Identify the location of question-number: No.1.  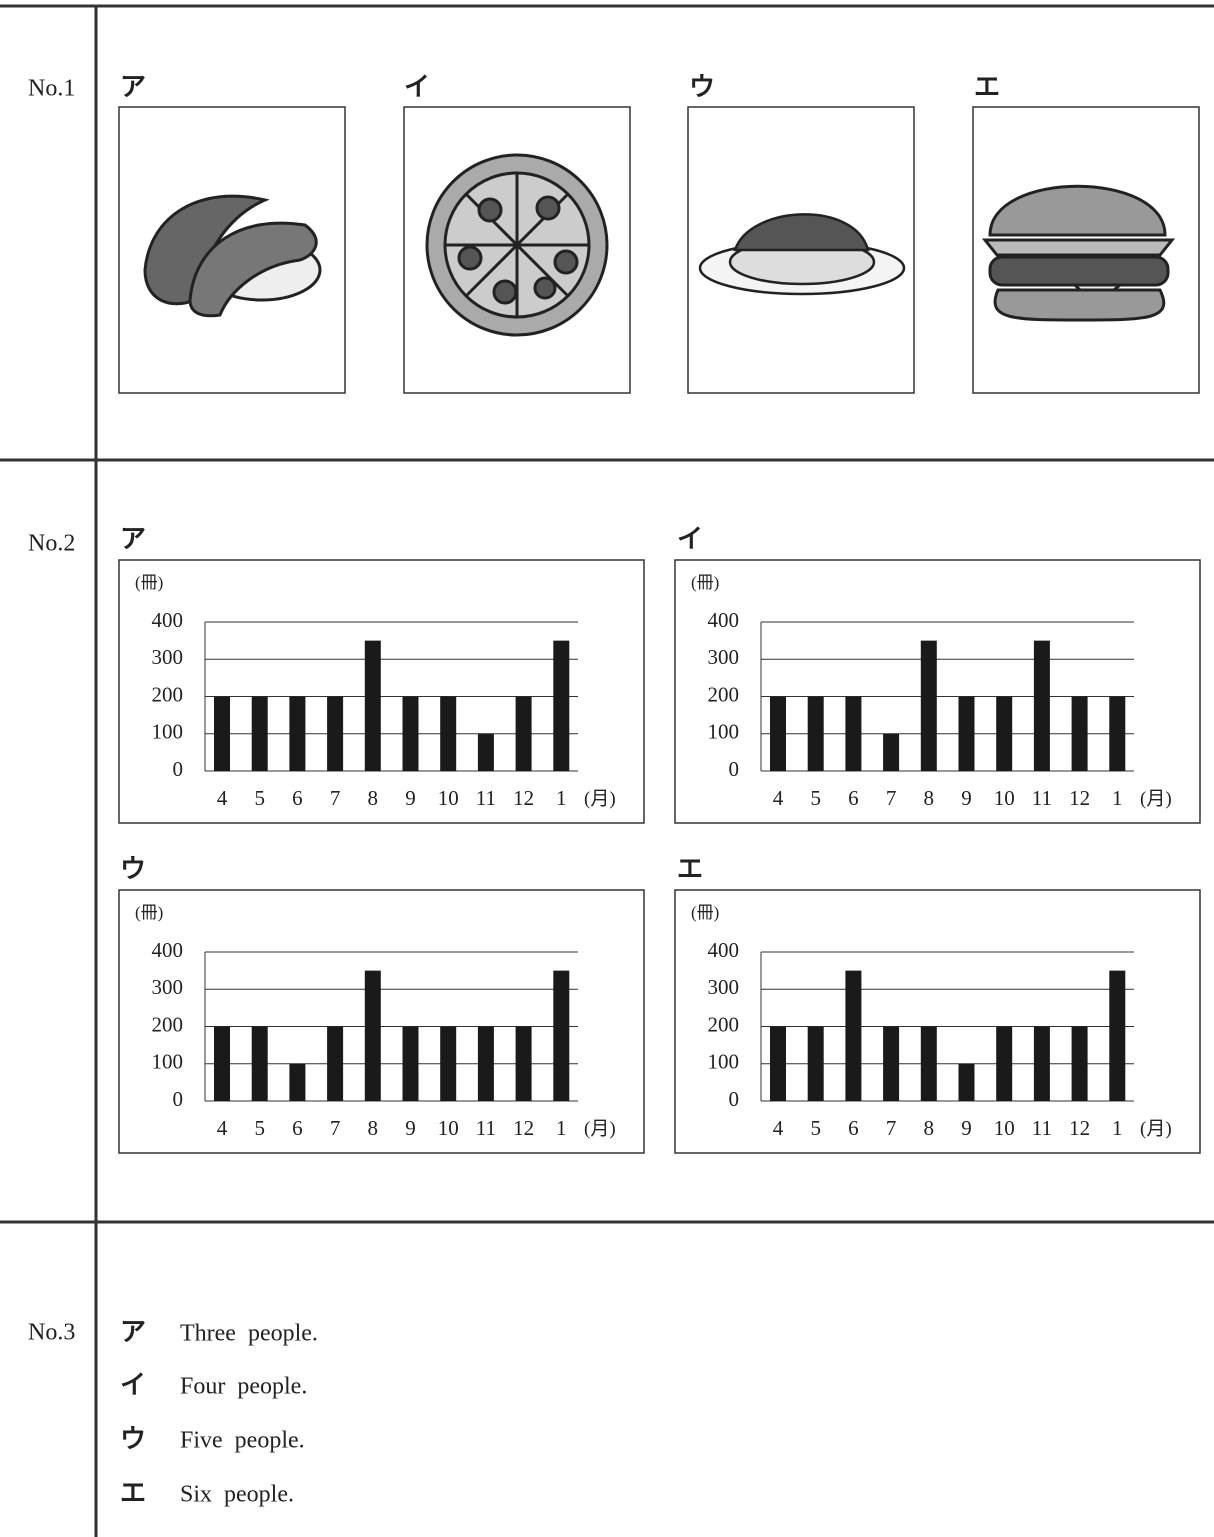
(51, 89).